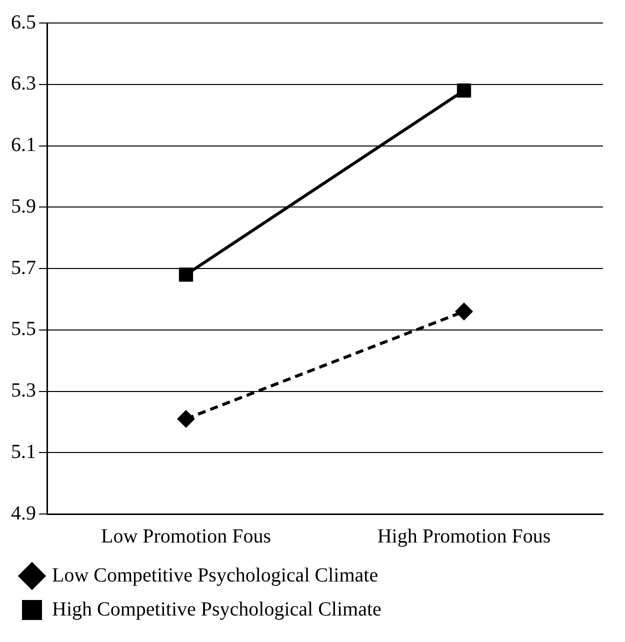  What do you see at coordinates (464, 536) in the screenshot?
I see `x-tick-label: High Promotion Fous` at bounding box center [464, 536].